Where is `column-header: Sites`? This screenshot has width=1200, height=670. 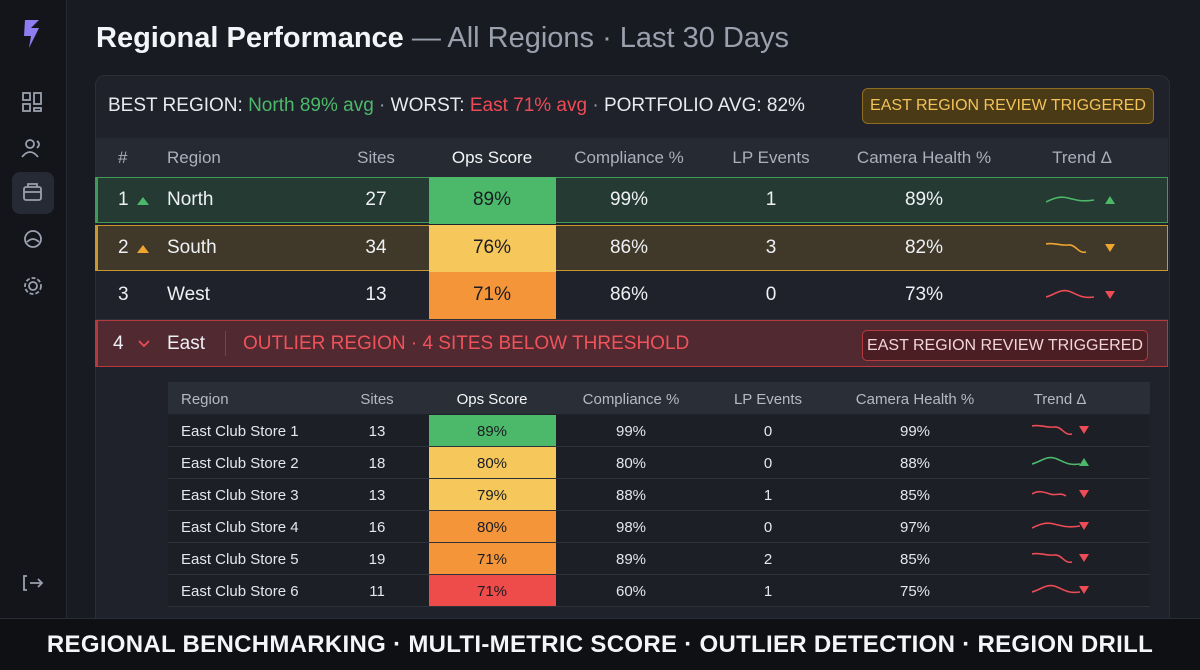 column-header: Sites is located at coordinates (377, 399).